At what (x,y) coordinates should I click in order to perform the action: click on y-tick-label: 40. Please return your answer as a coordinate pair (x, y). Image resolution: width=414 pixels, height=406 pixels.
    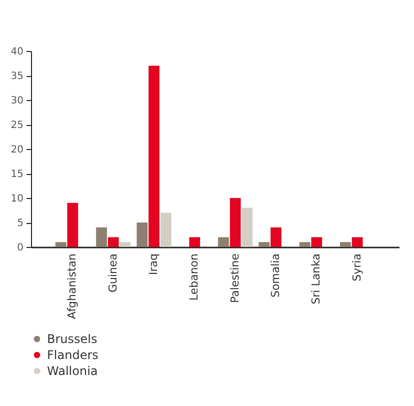
    Looking at the image, I should click on (17, 52).